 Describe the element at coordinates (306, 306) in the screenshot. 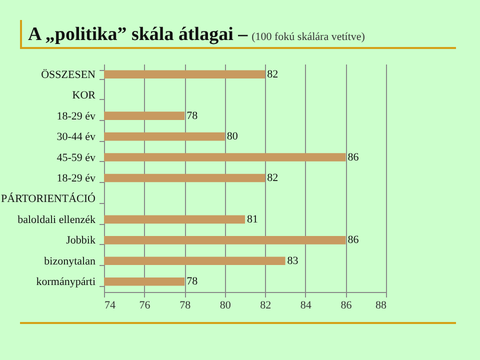

I see `x-tick-label: 84` at that location.